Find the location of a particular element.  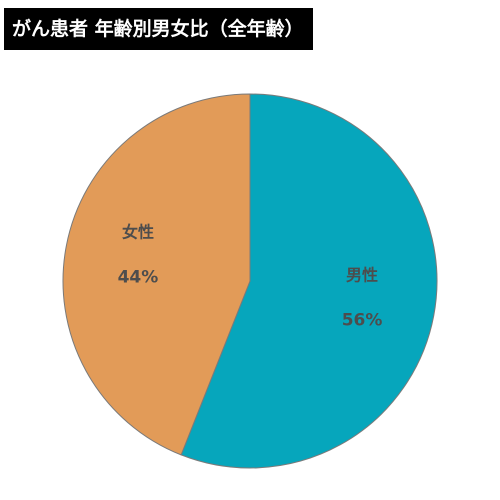

slice-value-male: 56% is located at coordinates (362, 320).